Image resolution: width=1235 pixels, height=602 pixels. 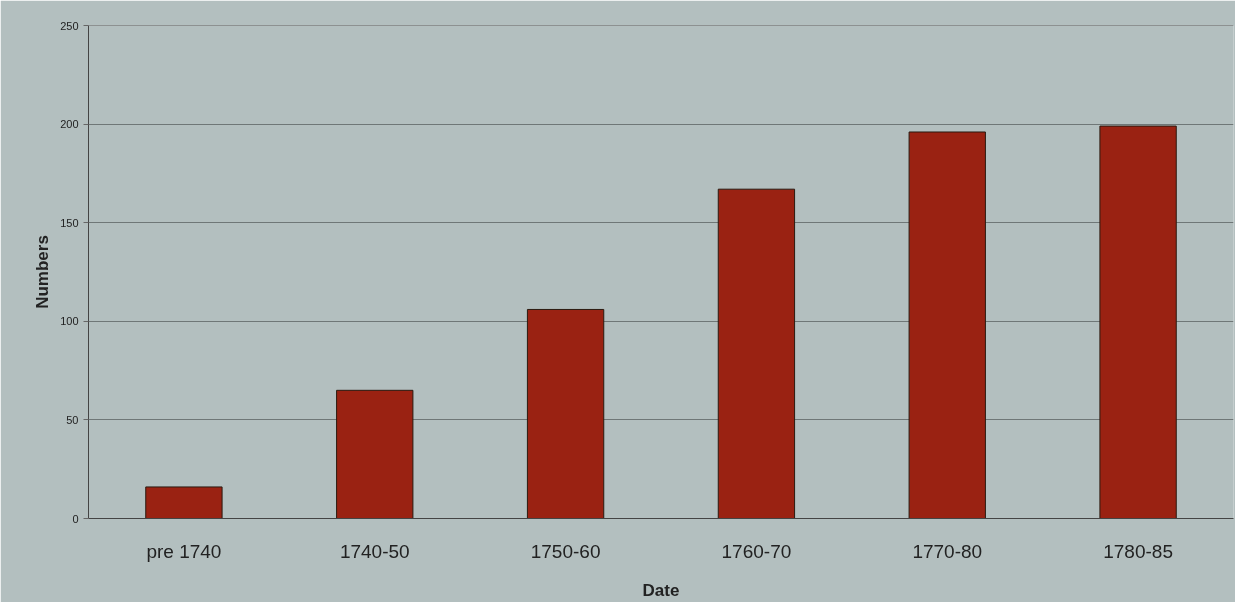 What do you see at coordinates (374, 551) in the screenshot?
I see `x-tick-label: 1740-50` at bounding box center [374, 551].